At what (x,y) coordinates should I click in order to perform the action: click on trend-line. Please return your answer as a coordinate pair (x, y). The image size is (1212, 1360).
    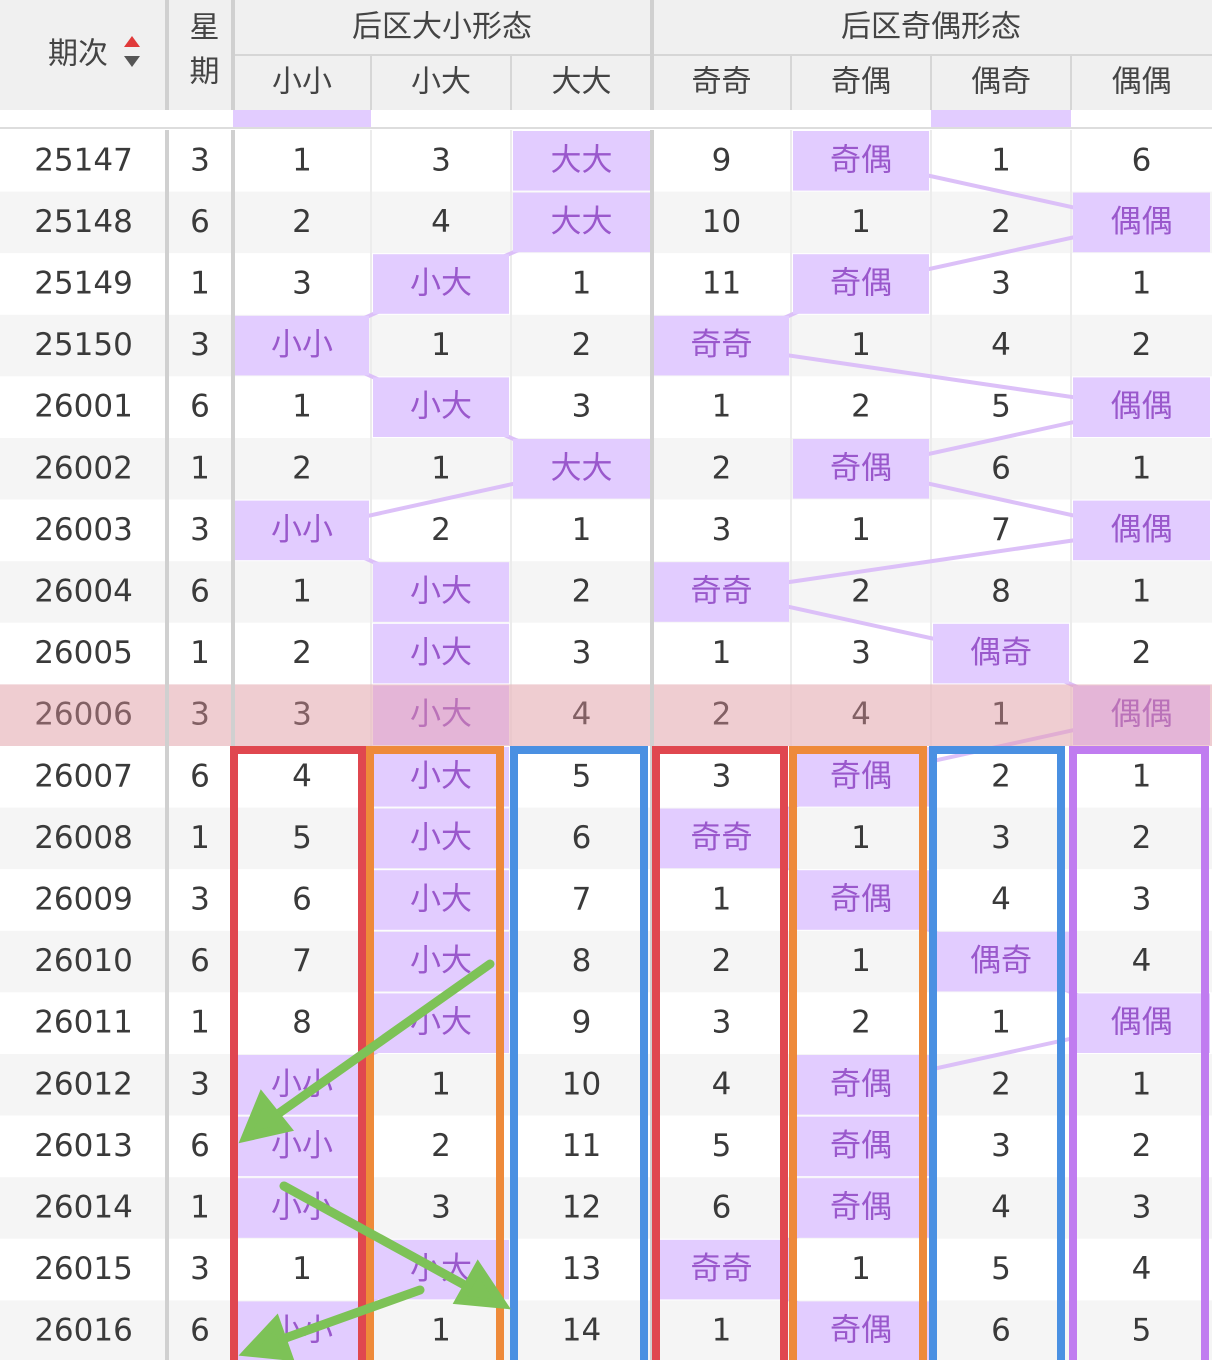
    Looking at the image, I should click on (931, 561).